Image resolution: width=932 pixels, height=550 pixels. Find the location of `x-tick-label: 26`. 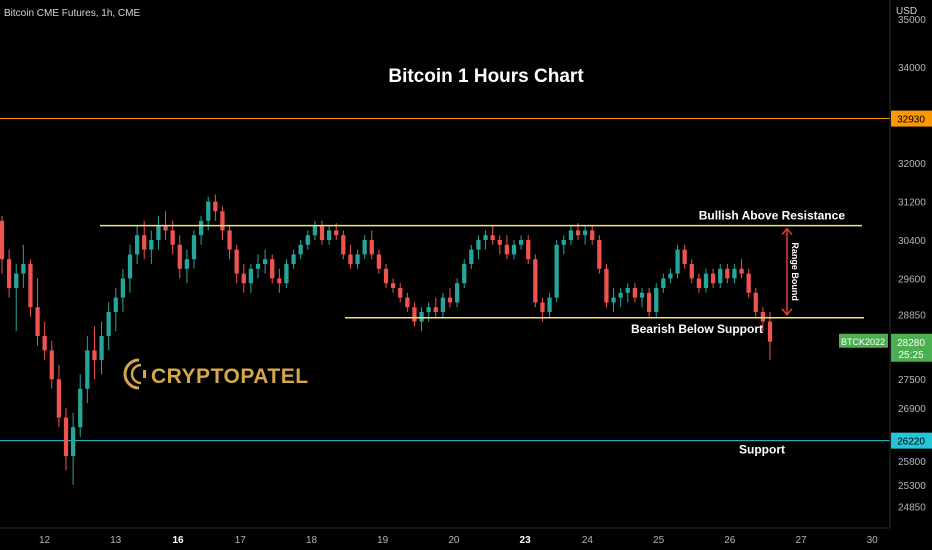

x-tick-label: 26 is located at coordinates (730, 540).